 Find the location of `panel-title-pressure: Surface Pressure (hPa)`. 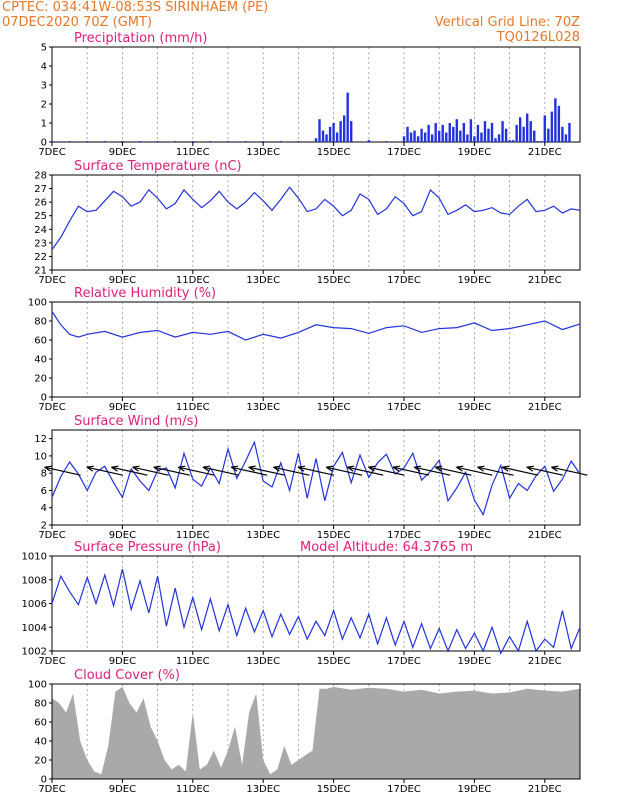

panel-title-pressure: Surface Pressure (hPa) is located at coordinates (147, 547).